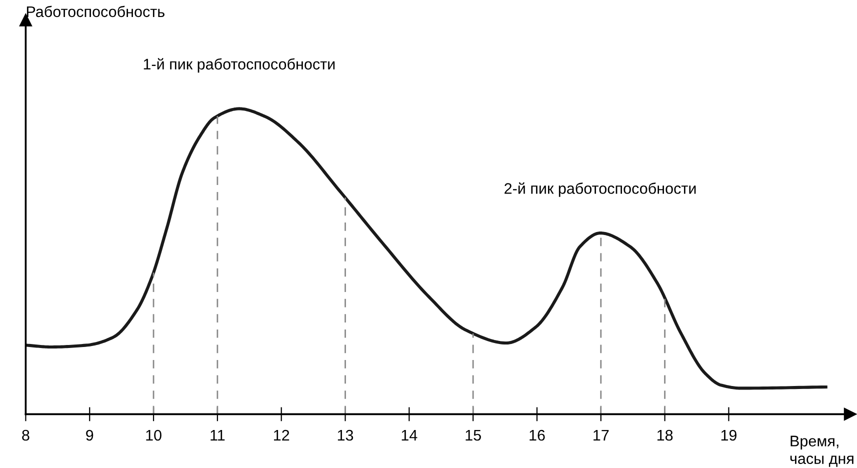  What do you see at coordinates (822, 451) in the screenshot?
I see `x-axis-title: Время, часы дня` at bounding box center [822, 451].